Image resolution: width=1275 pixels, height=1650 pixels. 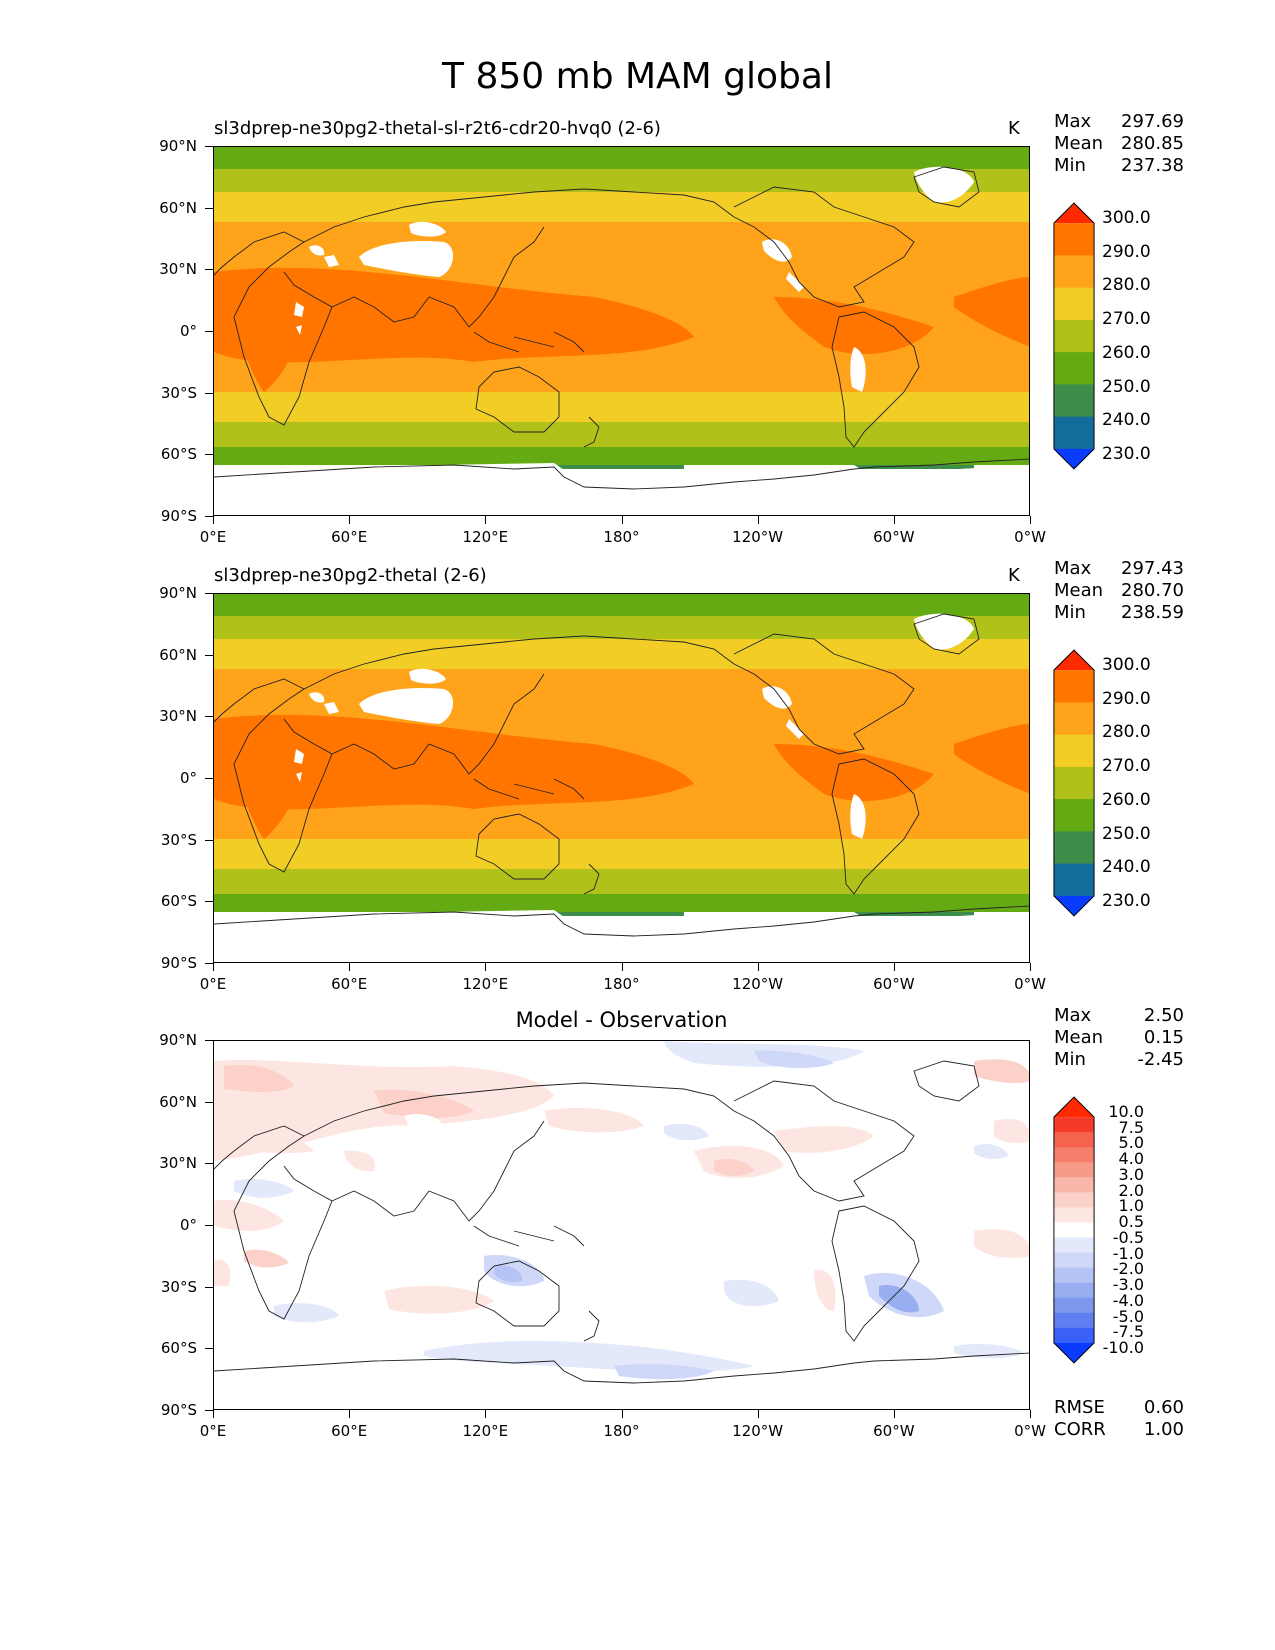 What do you see at coordinates (1119, 591) in the screenshot?
I see `stat-mean: Mean 280.70` at bounding box center [1119, 591].